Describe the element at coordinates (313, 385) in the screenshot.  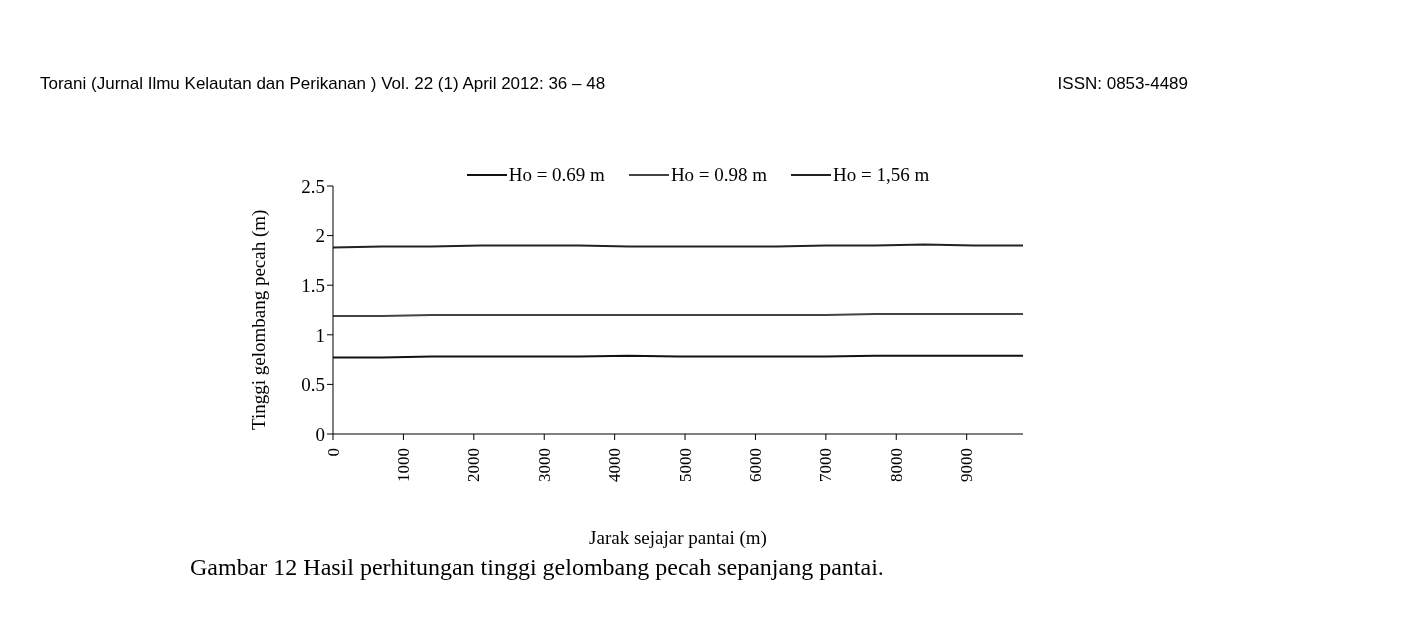
I see `y-tick-label: 0.5` at that location.